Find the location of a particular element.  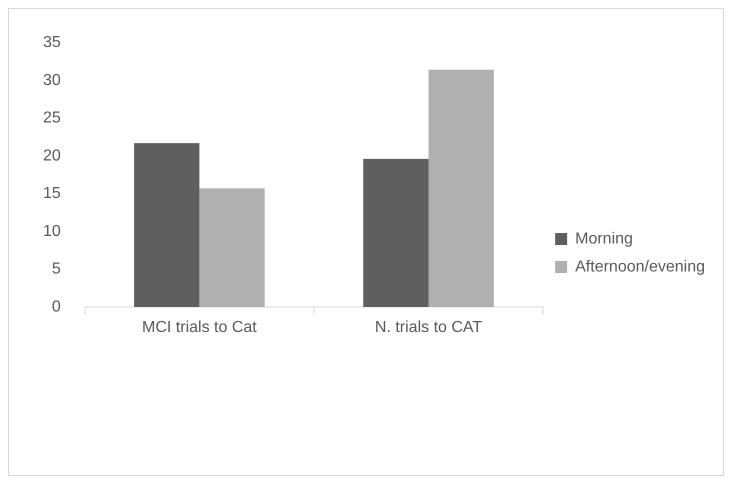

y-tick-label: 25 is located at coordinates (52, 118).